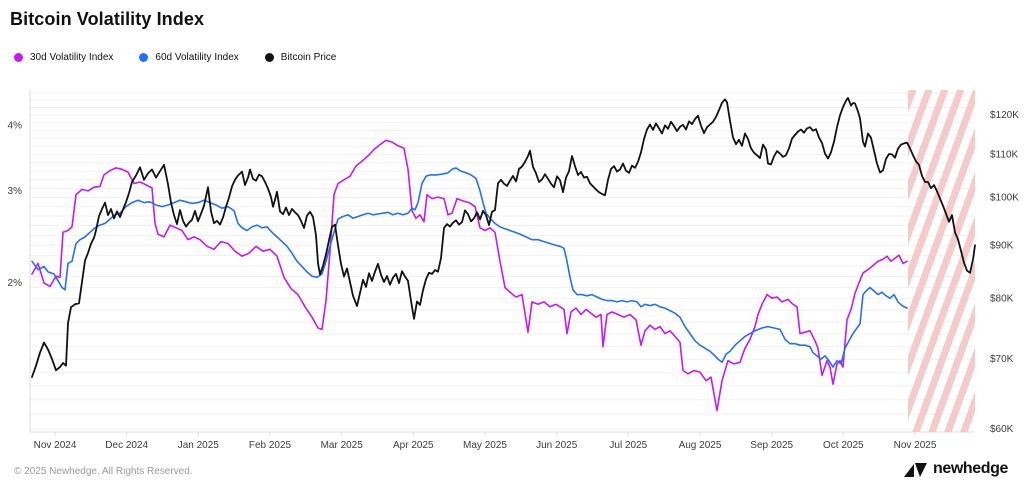 This screenshot has width=1024, height=493. I want to click on svg-text: Dec 2024, so click(126, 445).